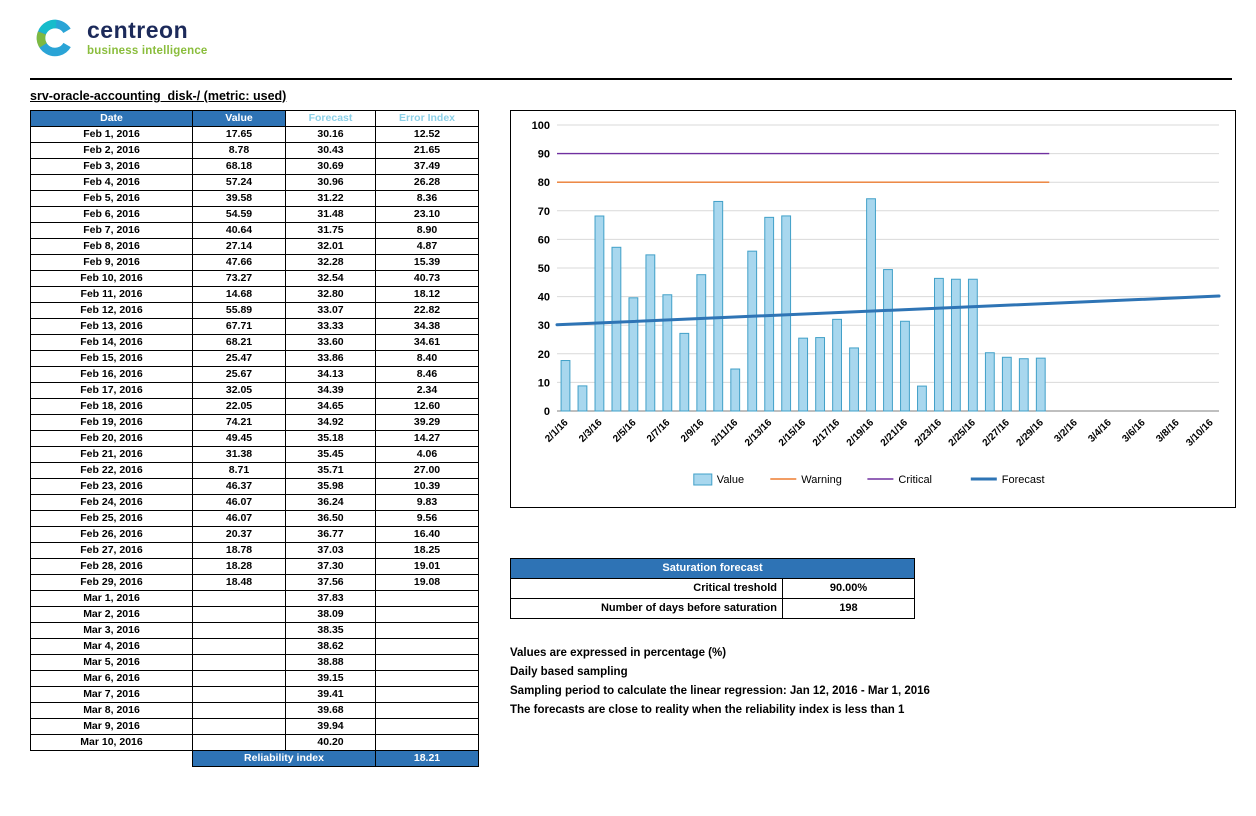 The height and width of the screenshot is (816, 1256). I want to click on y-tick-label: 20, so click(544, 355).